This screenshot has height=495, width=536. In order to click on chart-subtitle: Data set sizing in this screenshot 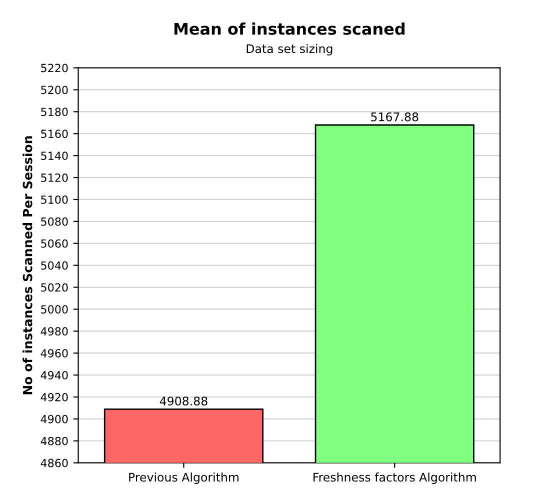, I will do `click(289, 50)`.